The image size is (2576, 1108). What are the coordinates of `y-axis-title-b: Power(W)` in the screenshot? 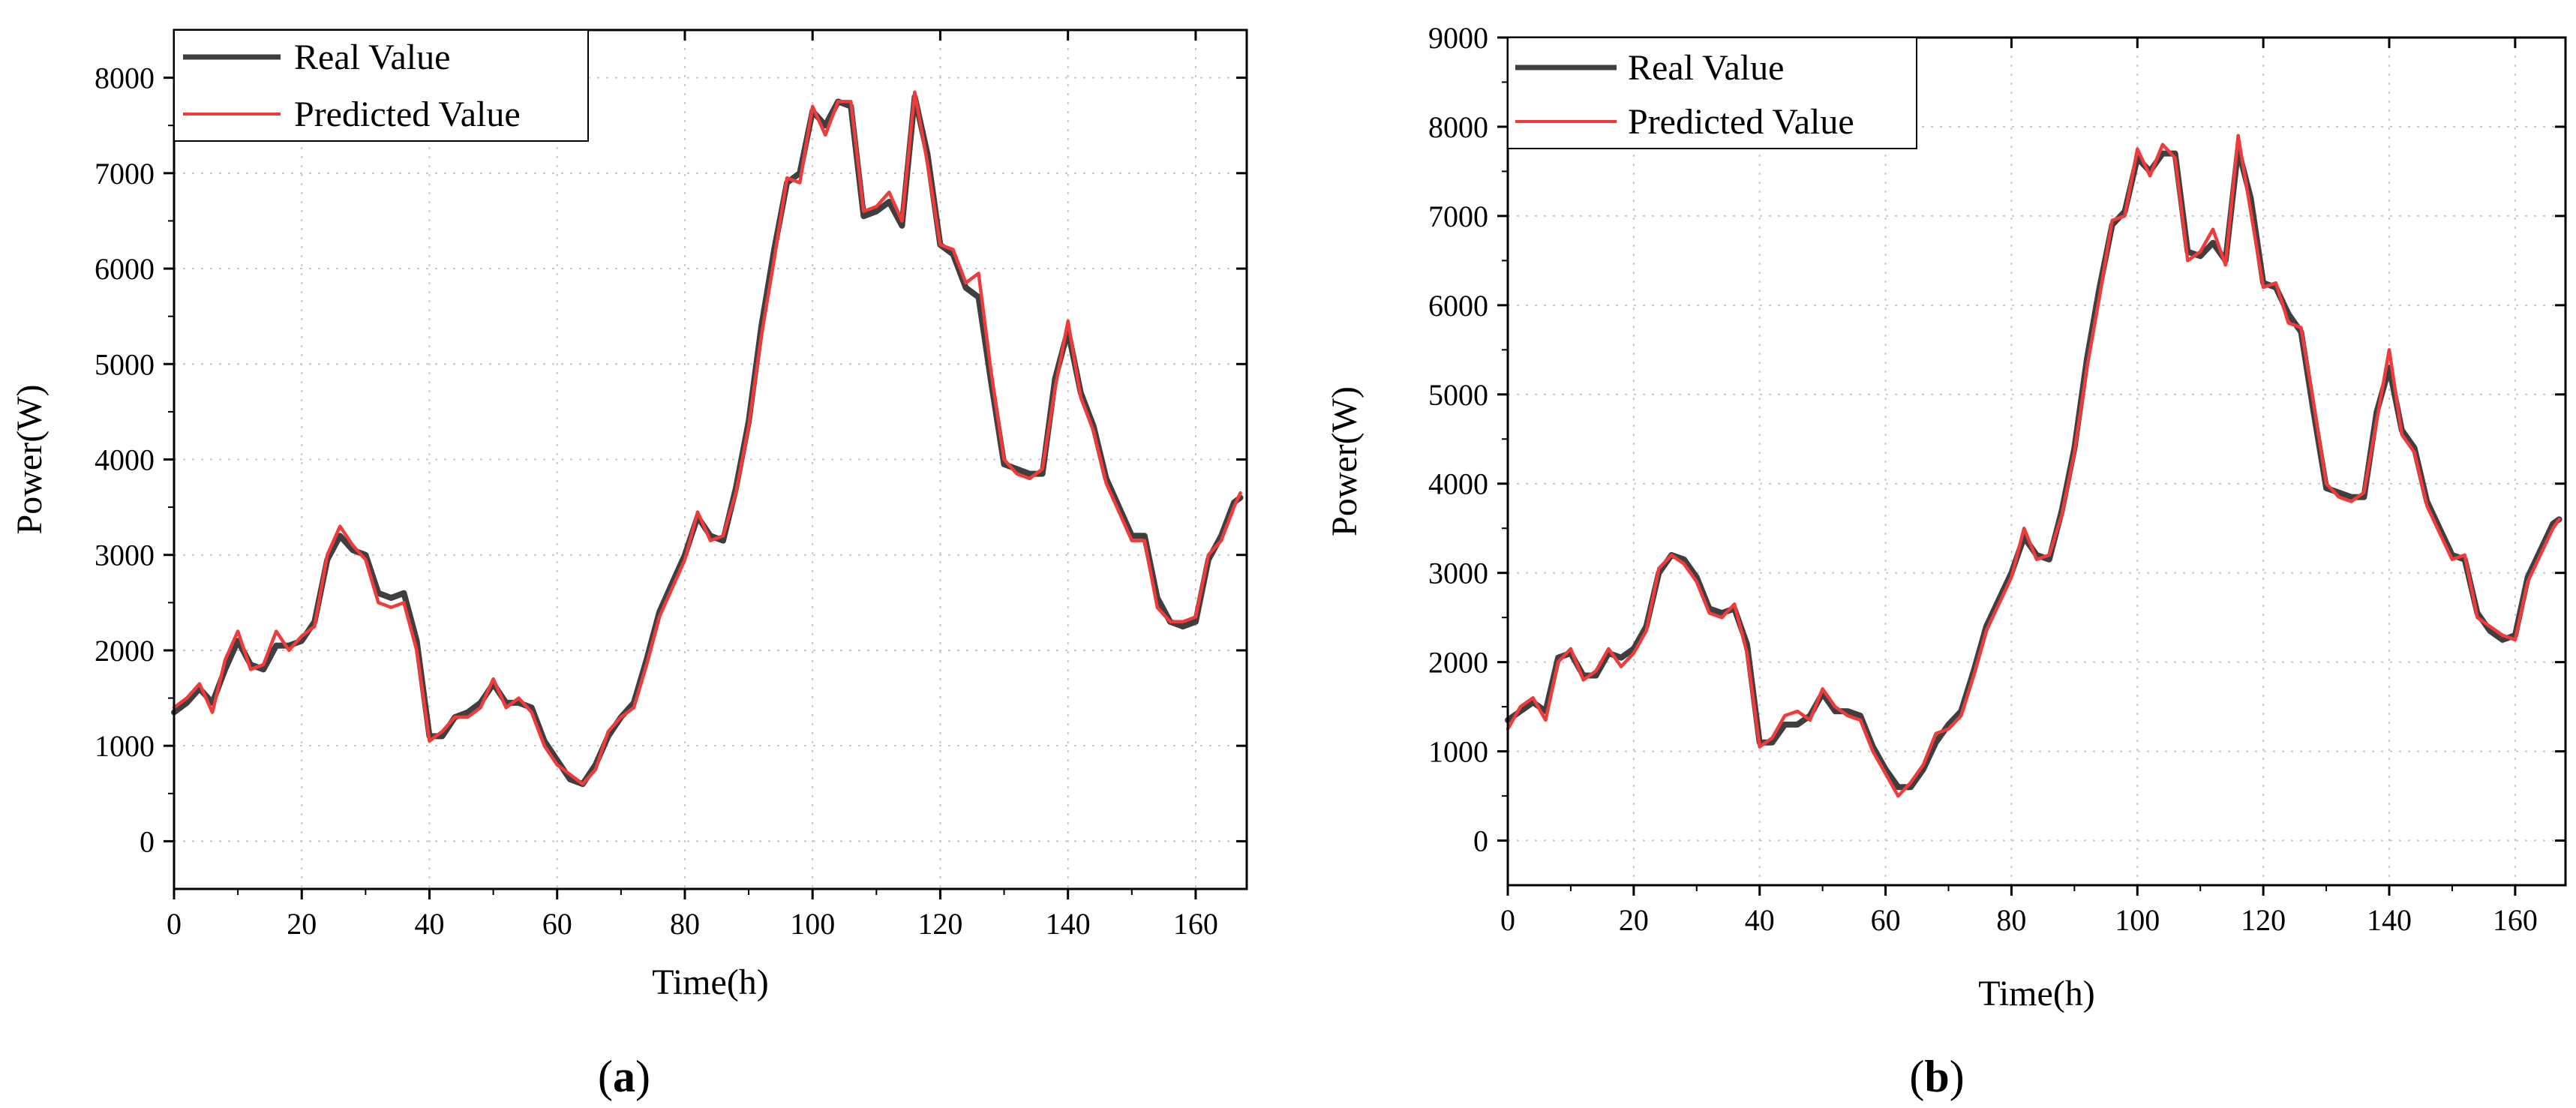 It's located at (1345, 461).